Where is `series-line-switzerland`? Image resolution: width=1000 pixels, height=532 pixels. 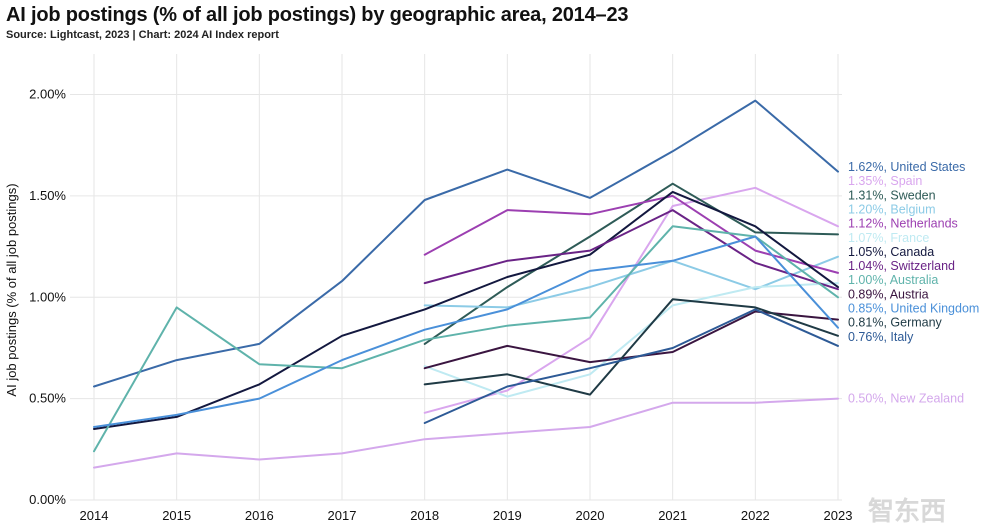
series-line-switzerland is located at coordinates (631, 250).